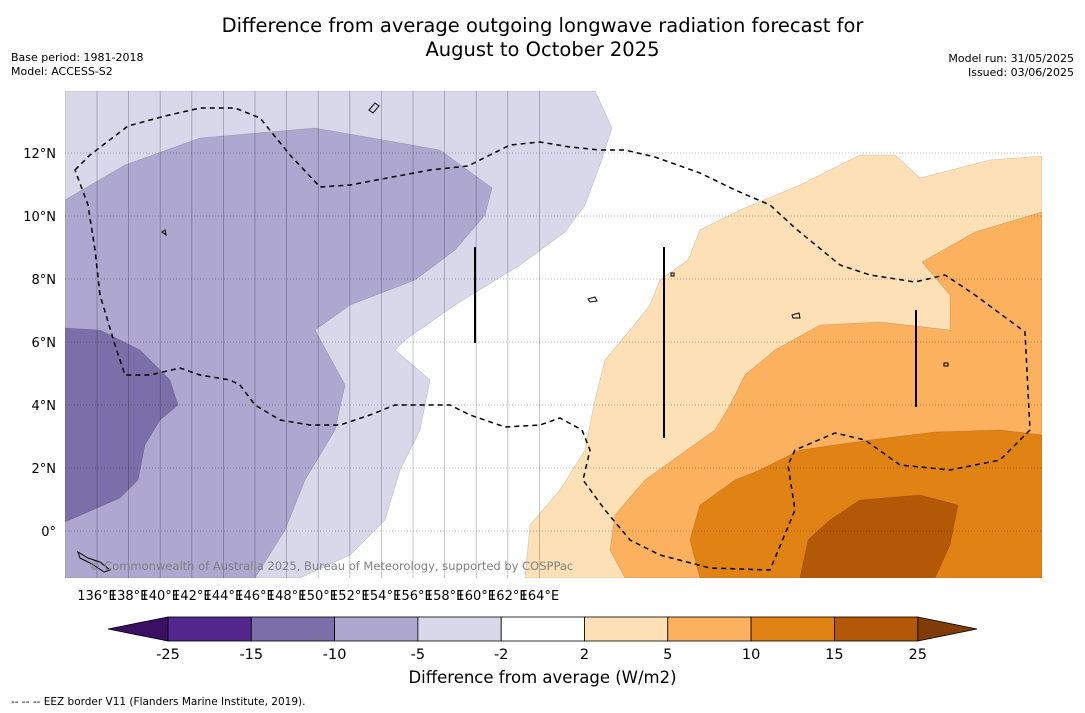 The image size is (1085, 713). I want to click on colorbar-extend-high, so click(947, 629).